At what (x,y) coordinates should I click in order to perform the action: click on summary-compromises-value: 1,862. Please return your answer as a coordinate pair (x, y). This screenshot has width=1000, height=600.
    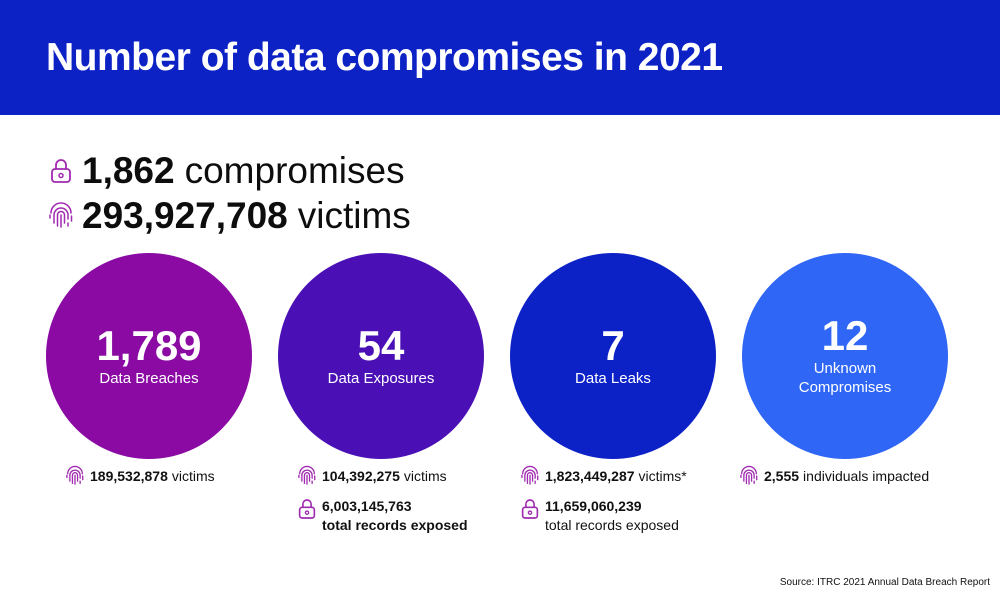
    Looking at the image, I should click on (128, 170).